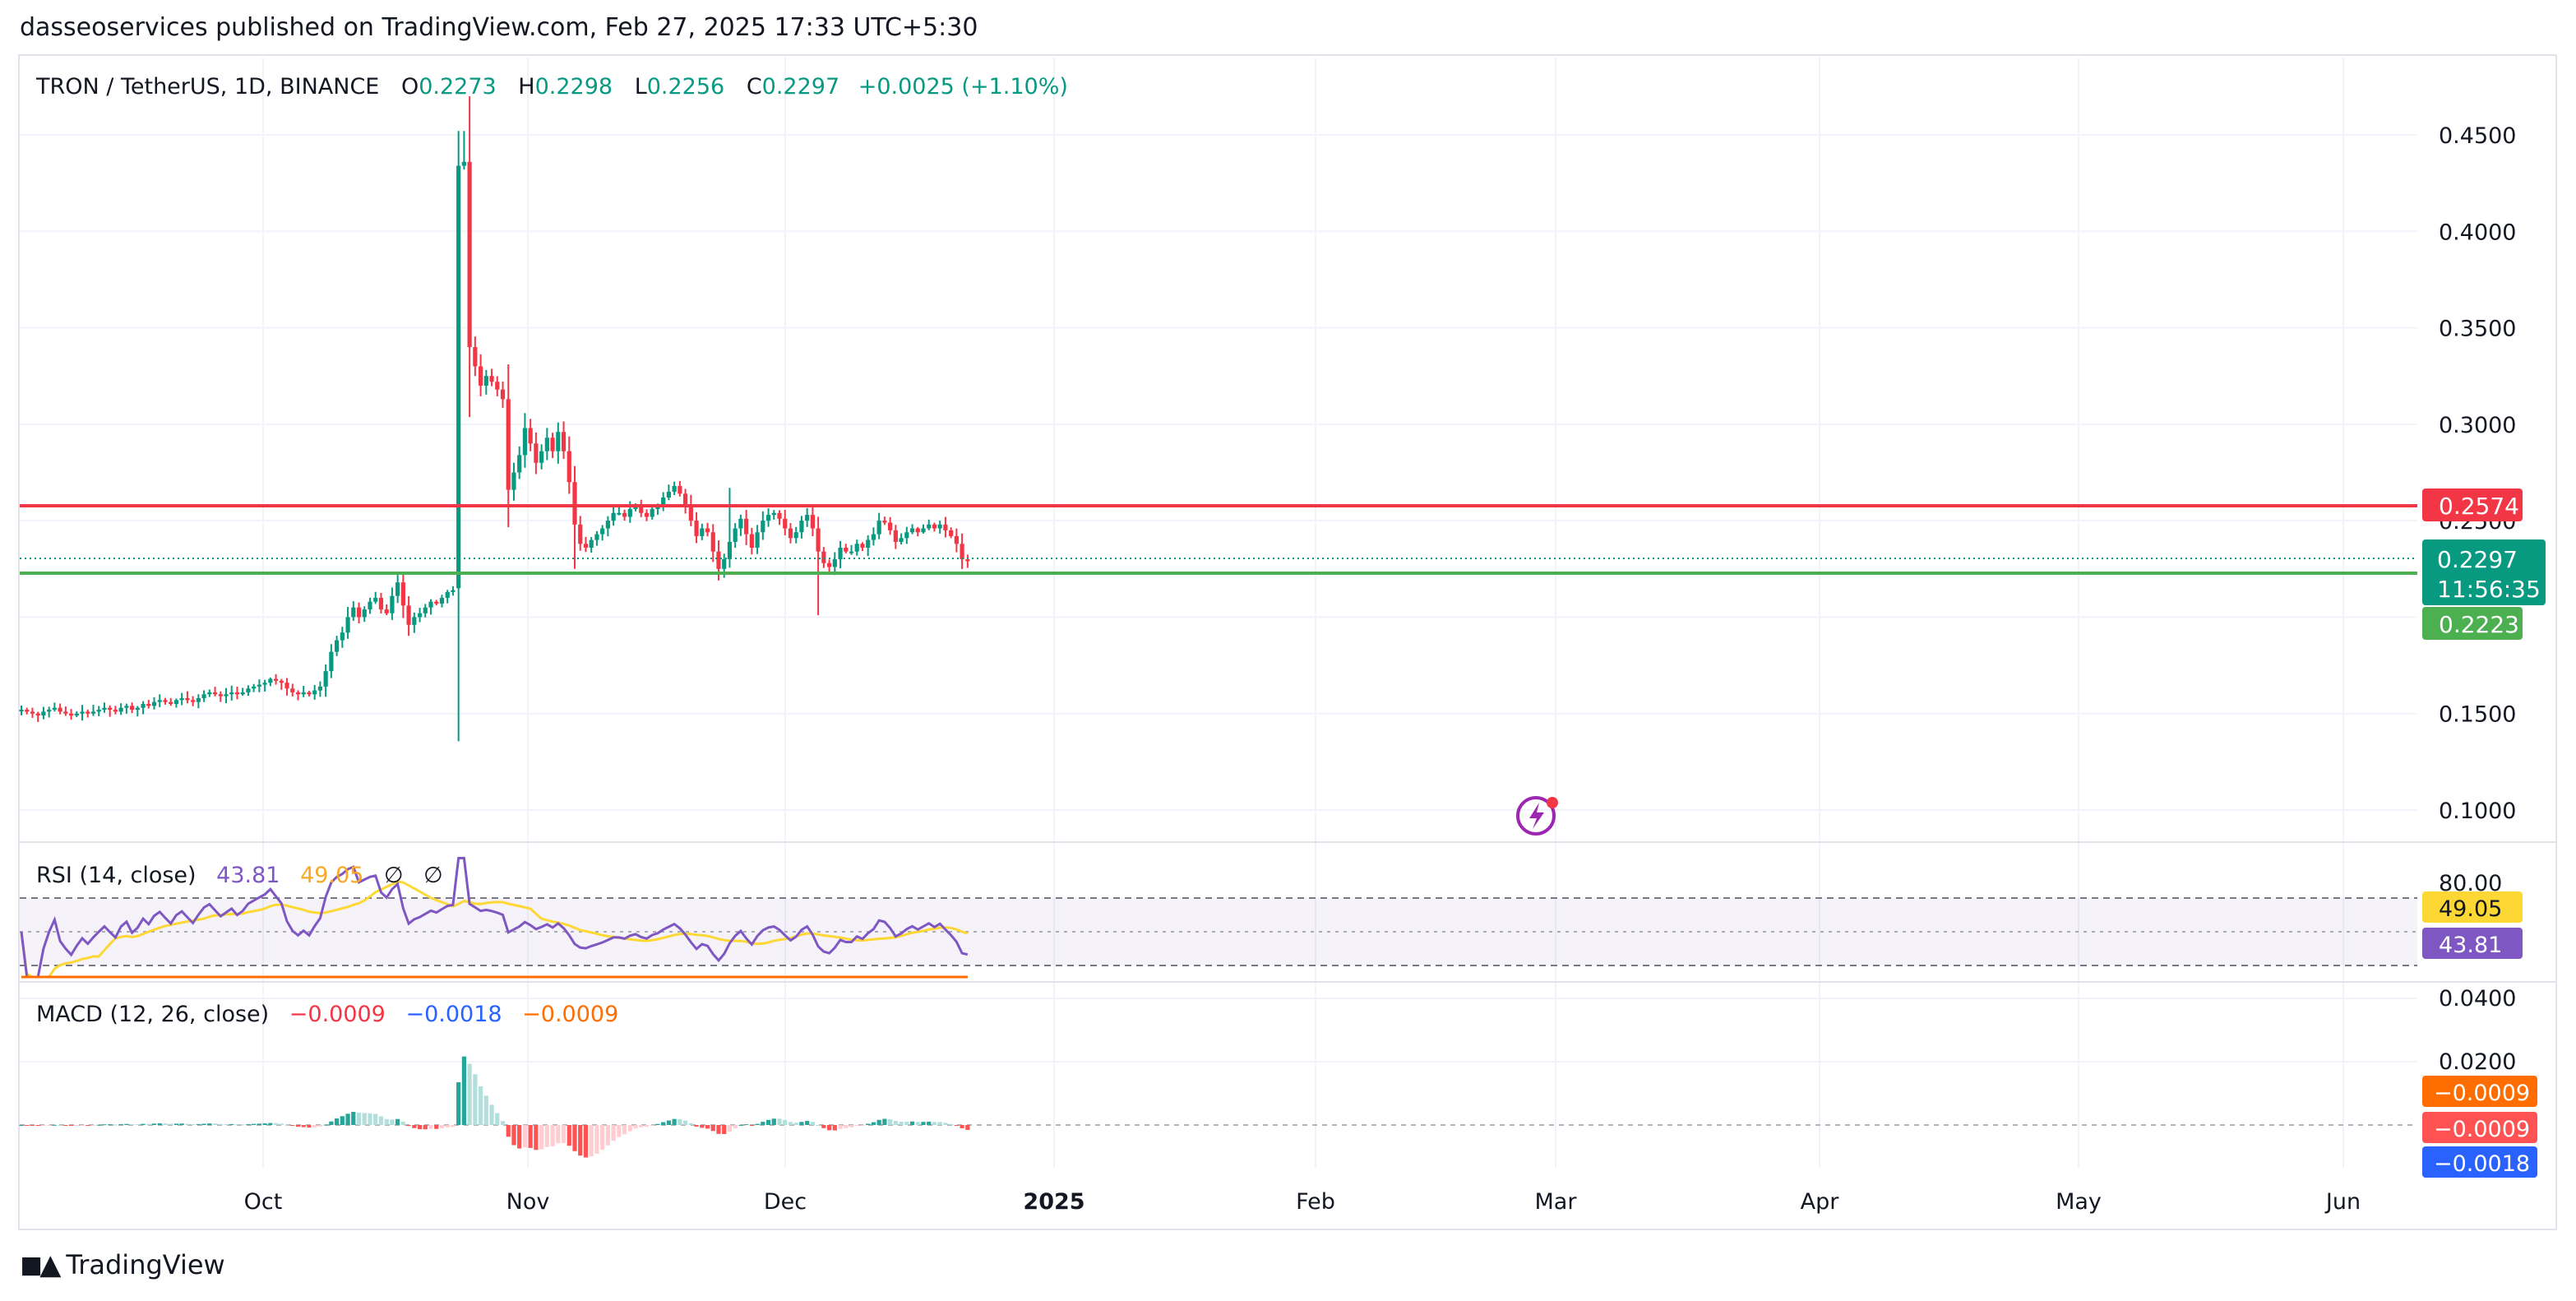 The width and height of the screenshot is (2576, 1301). What do you see at coordinates (494, 929) in the screenshot?
I see `rsi-ma-line` at bounding box center [494, 929].